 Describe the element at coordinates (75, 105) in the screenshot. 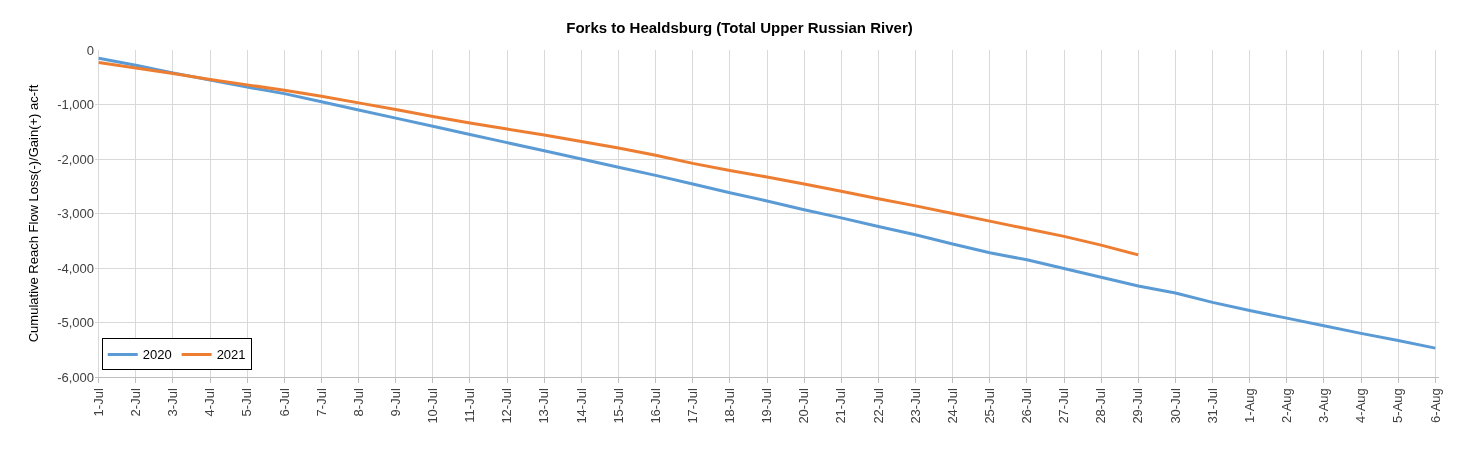

I see `y-tick-label: -1,000` at that location.